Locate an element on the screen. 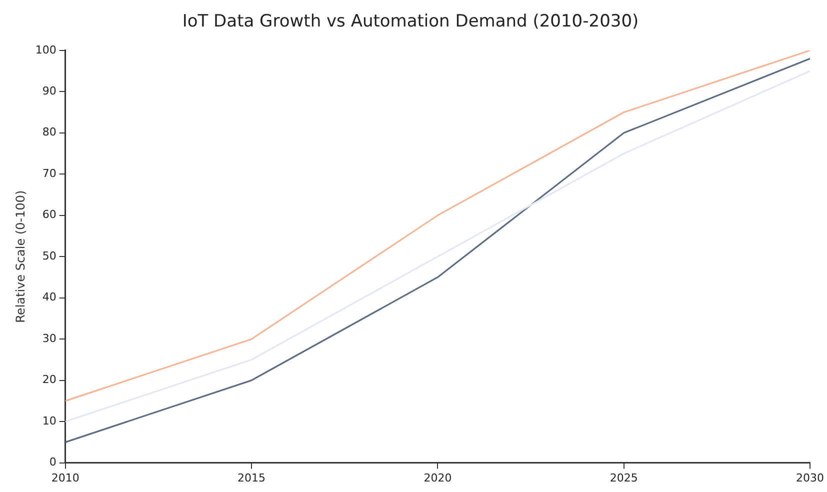 The image size is (827, 492). x-tick-label: 2010 is located at coordinates (65, 477).